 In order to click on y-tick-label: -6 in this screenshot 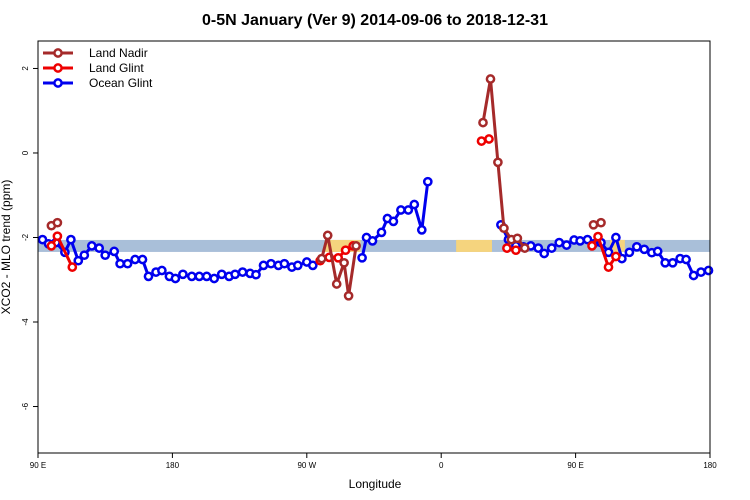, I will do `click(25, 406)`.